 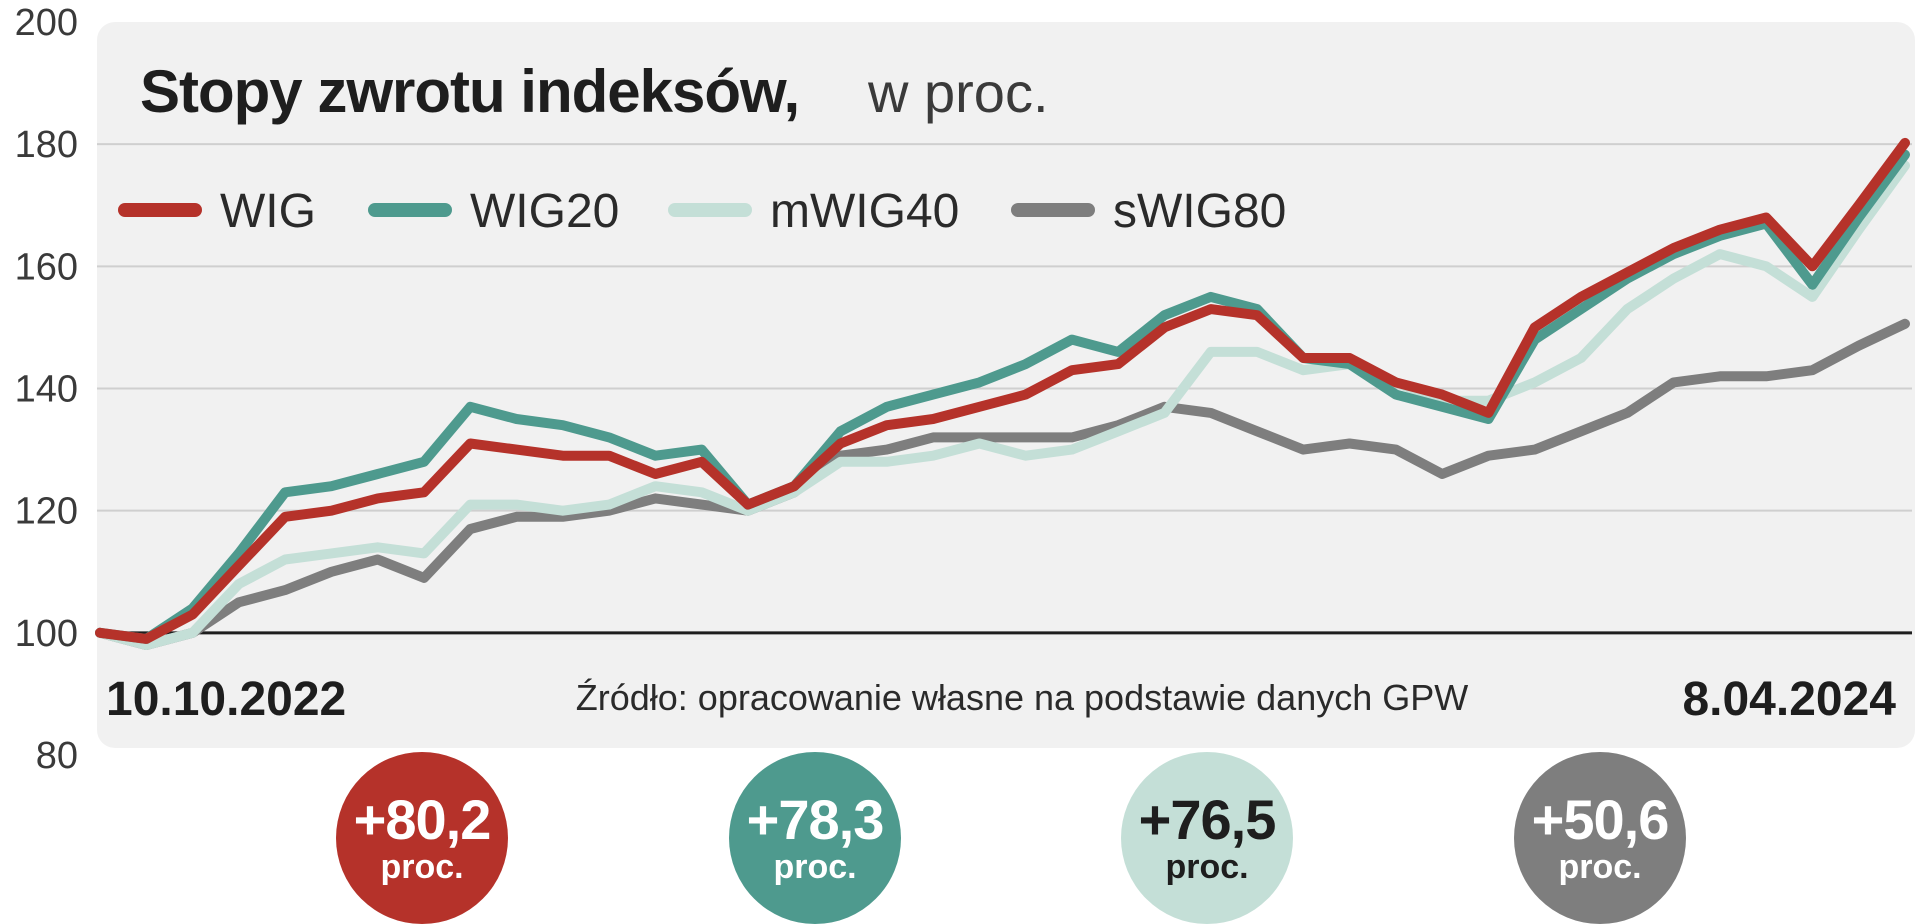 What do you see at coordinates (422, 819) in the screenshot?
I see `badge-value: +80,2` at bounding box center [422, 819].